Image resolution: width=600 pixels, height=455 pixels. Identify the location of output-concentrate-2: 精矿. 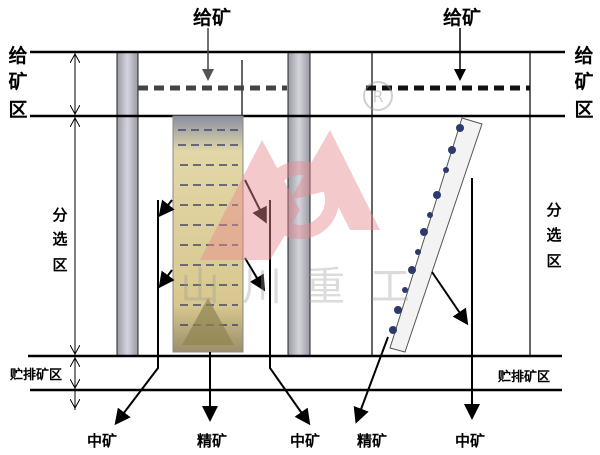
(372, 441).